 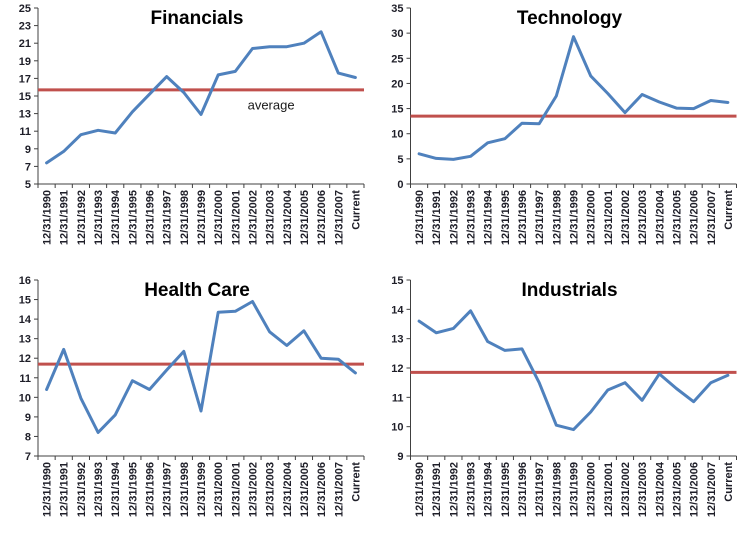 I want to click on y-axis-labels: 7 8 9 10 11 12 13 14 15 16, so click(x=28, y=369).